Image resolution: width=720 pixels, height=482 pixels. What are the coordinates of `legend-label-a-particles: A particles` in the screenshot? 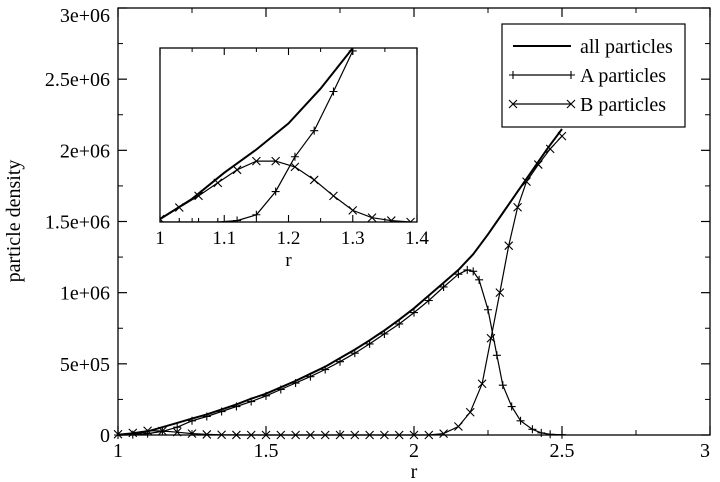 It's located at (623, 76).